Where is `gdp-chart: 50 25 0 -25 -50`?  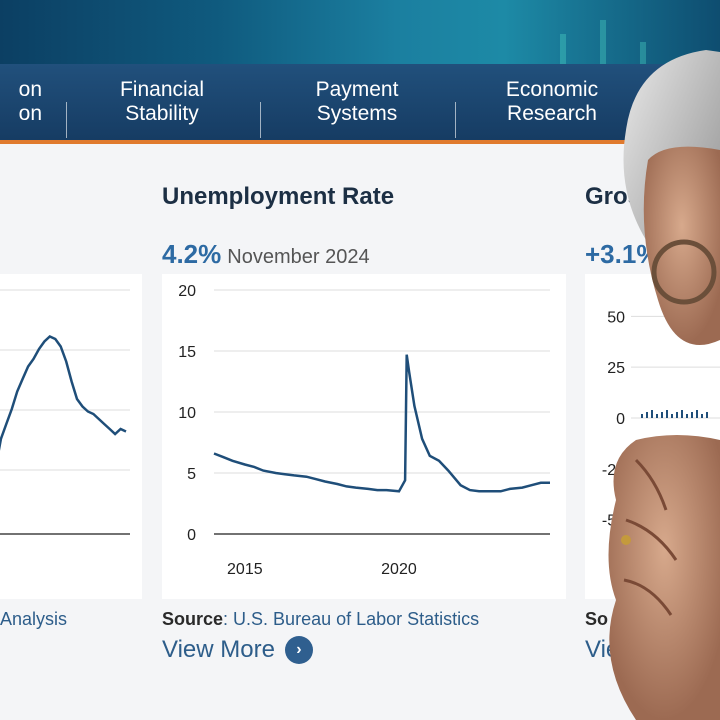 gdp-chart: 50 25 0 -25 -50 is located at coordinates (661, 419).